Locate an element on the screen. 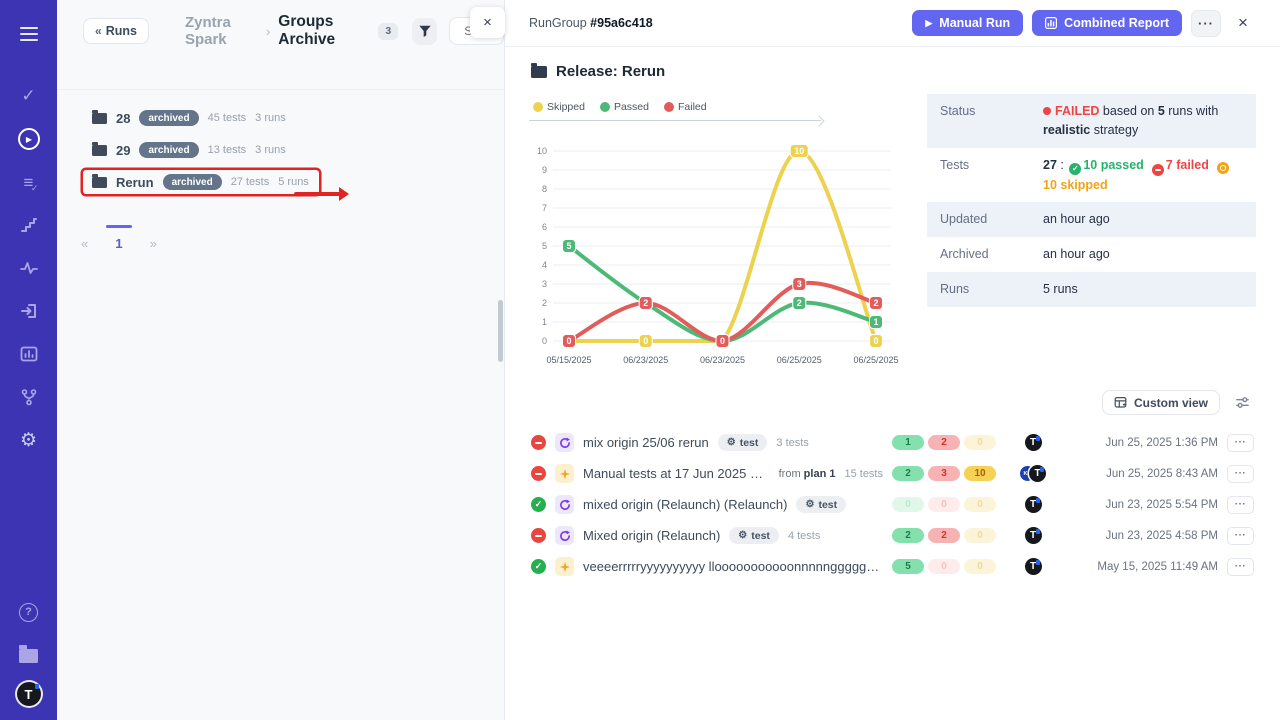 The width and height of the screenshot is (1280, 720). failed-count-pill: 0 is located at coordinates (944, 504).